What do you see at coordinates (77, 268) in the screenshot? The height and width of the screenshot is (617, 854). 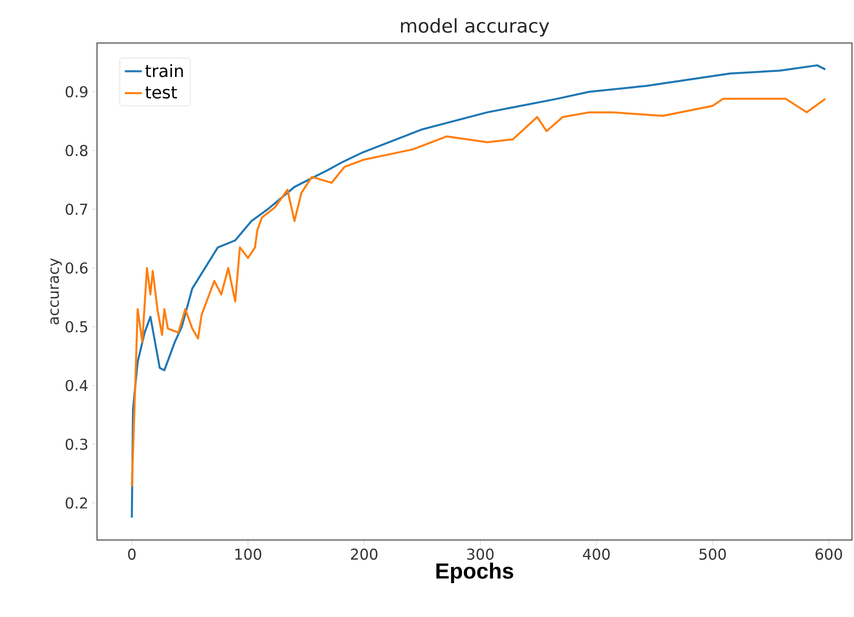 I see `y-tick-label: 0.6` at bounding box center [77, 268].